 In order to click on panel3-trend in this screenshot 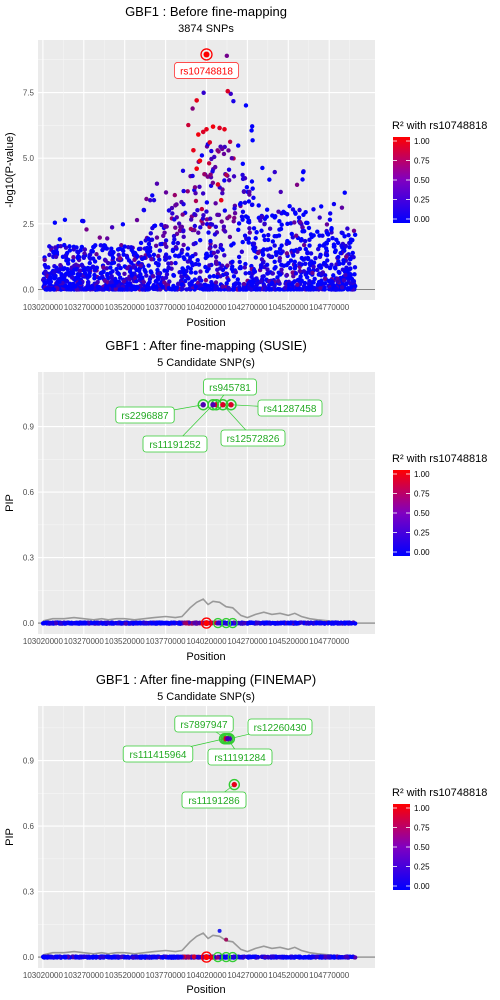, I will do `click(199, 945)`.